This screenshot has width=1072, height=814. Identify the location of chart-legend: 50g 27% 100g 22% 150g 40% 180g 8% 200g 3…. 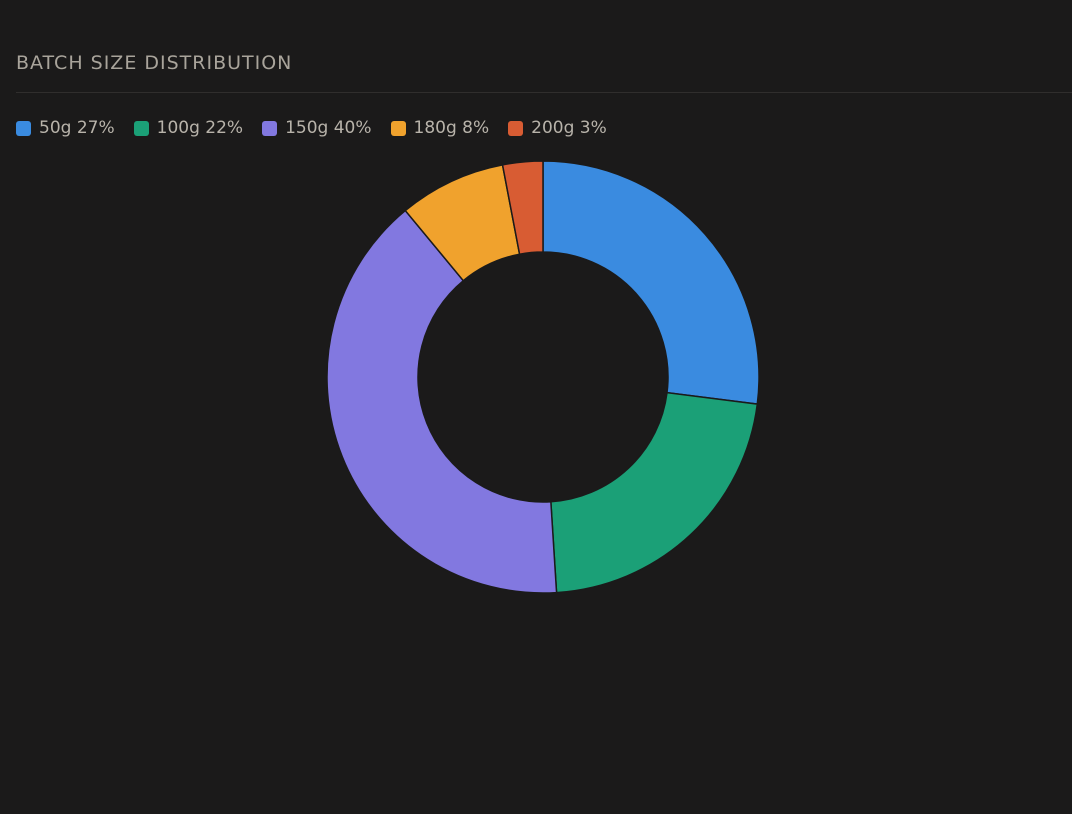
(321, 128).